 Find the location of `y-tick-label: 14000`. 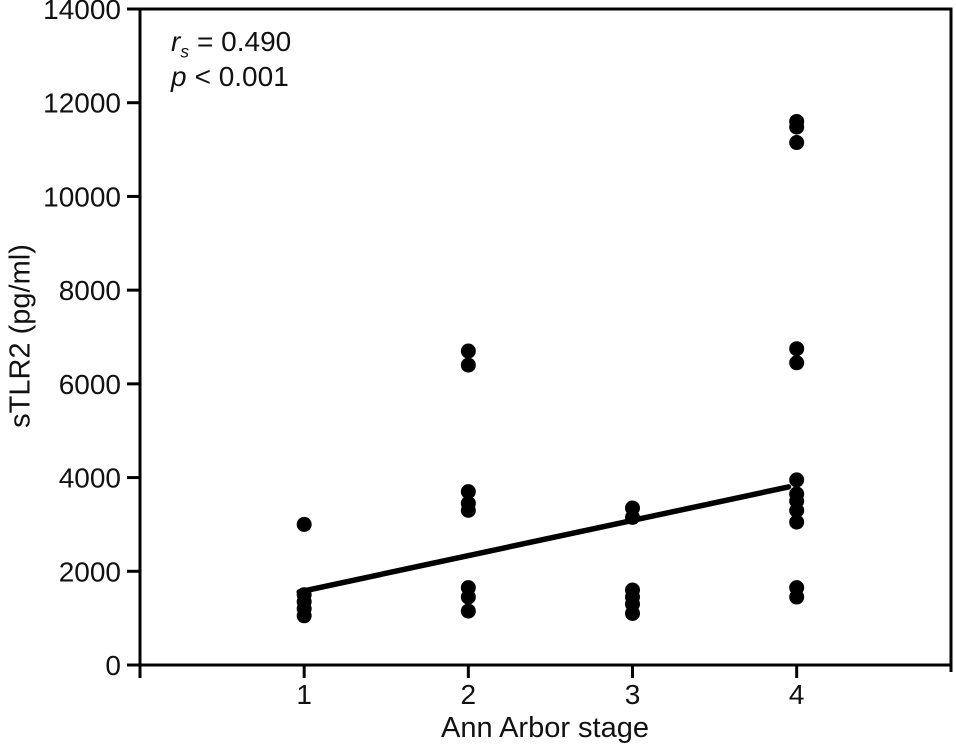

y-tick-label: 14000 is located at coordinates (82, 12).